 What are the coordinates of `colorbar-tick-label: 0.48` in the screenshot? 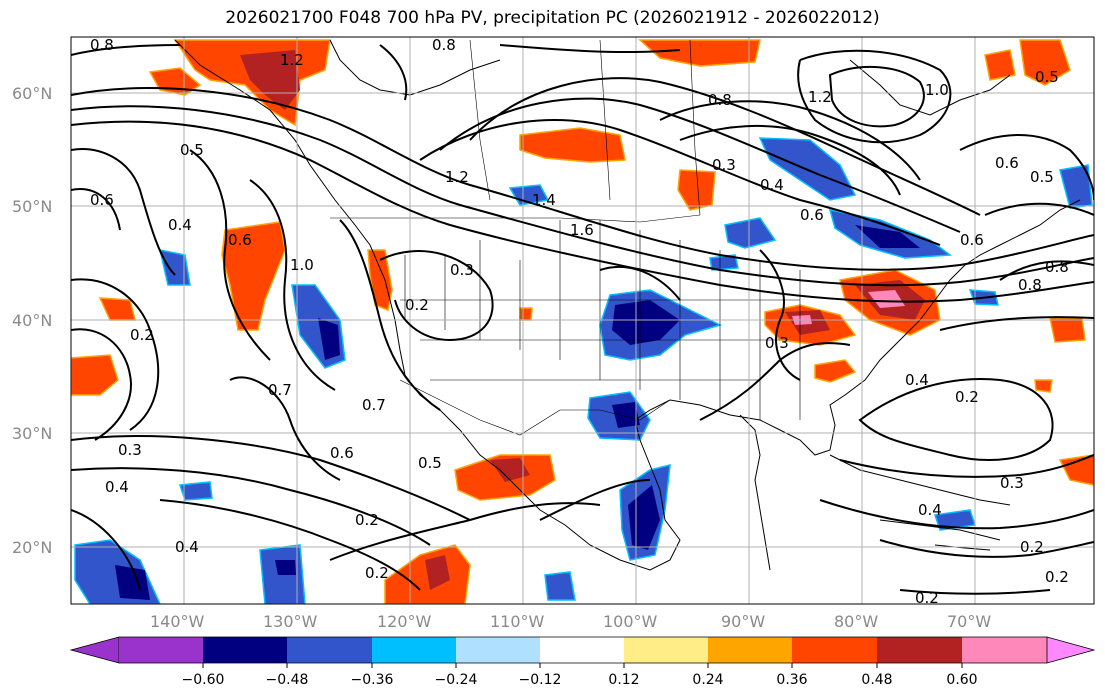 It's located at (876, 680).